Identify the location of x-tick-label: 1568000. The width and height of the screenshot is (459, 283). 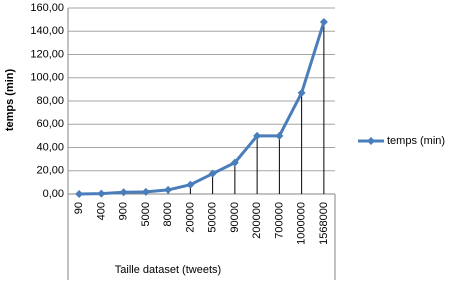
(324, 223).